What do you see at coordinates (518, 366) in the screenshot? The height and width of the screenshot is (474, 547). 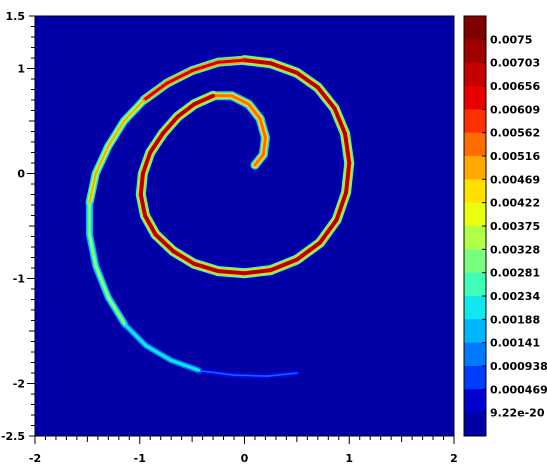 I see `colorbar-label: 0.000938` at bounding box center [518, 366].